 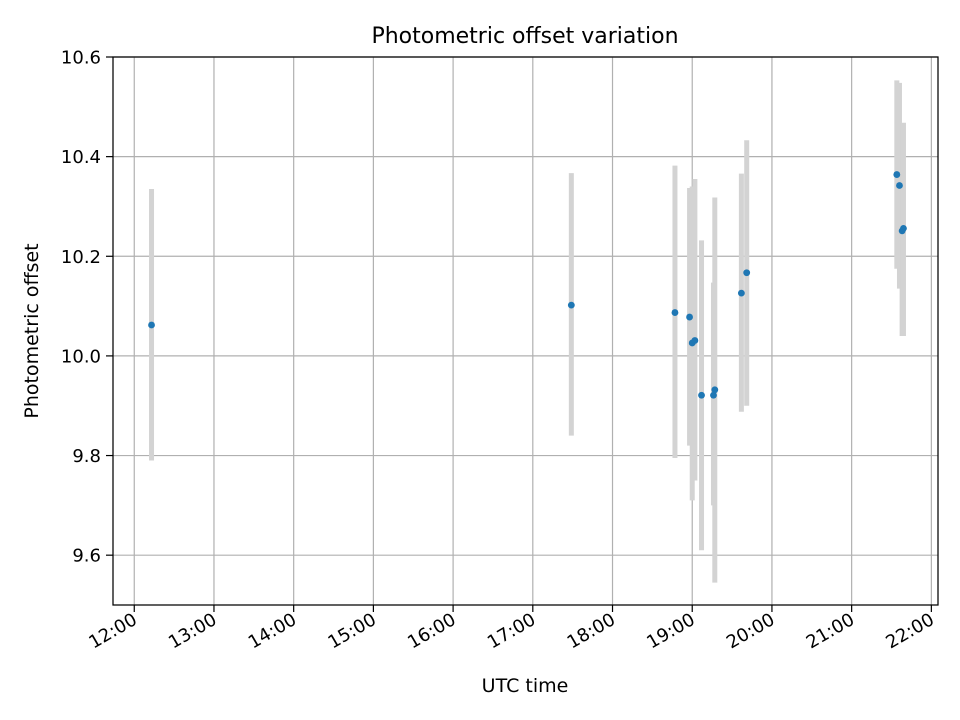 What do you see at coordinates (81, 257) in the screenshot?
I see `y-tick-label: 10.2` at bounding box center [81, 257].